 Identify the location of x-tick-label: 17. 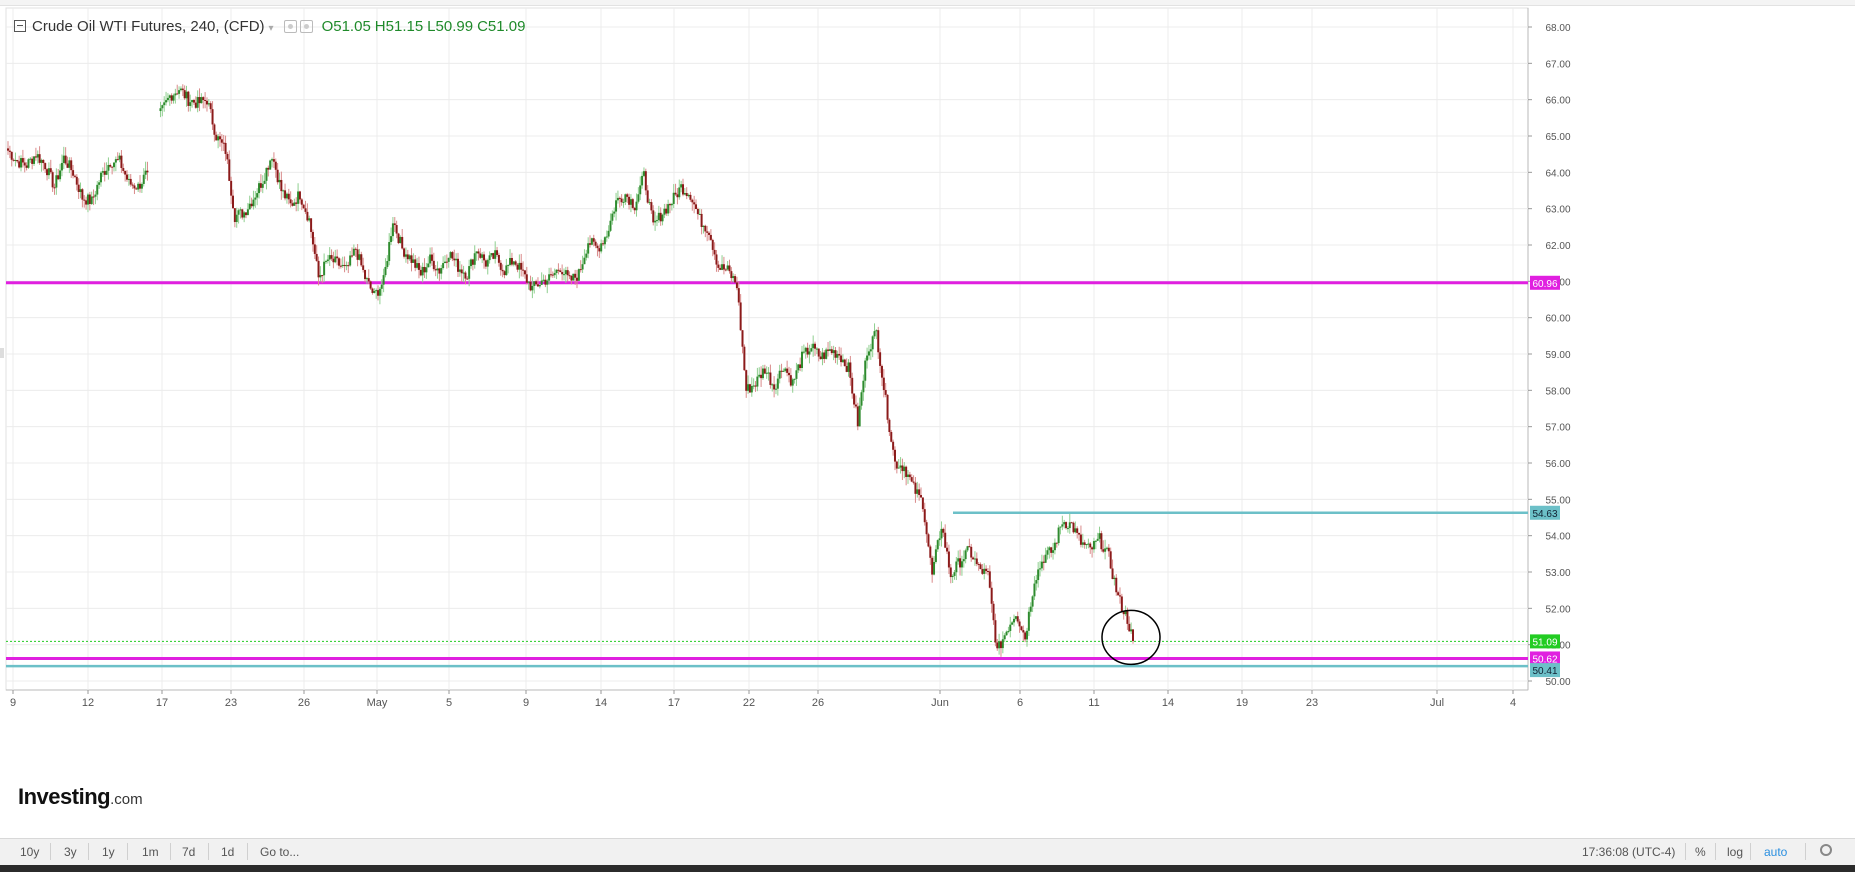
(674, 703).